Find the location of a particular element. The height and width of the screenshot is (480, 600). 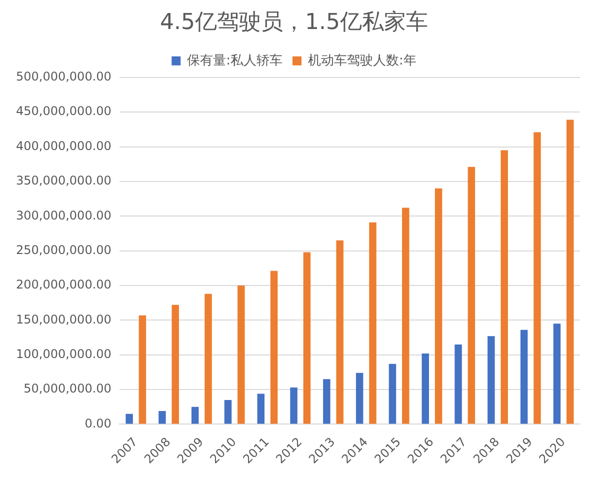

y-tick-label: 250,000,000.00 is located at coordinates (64, 249).